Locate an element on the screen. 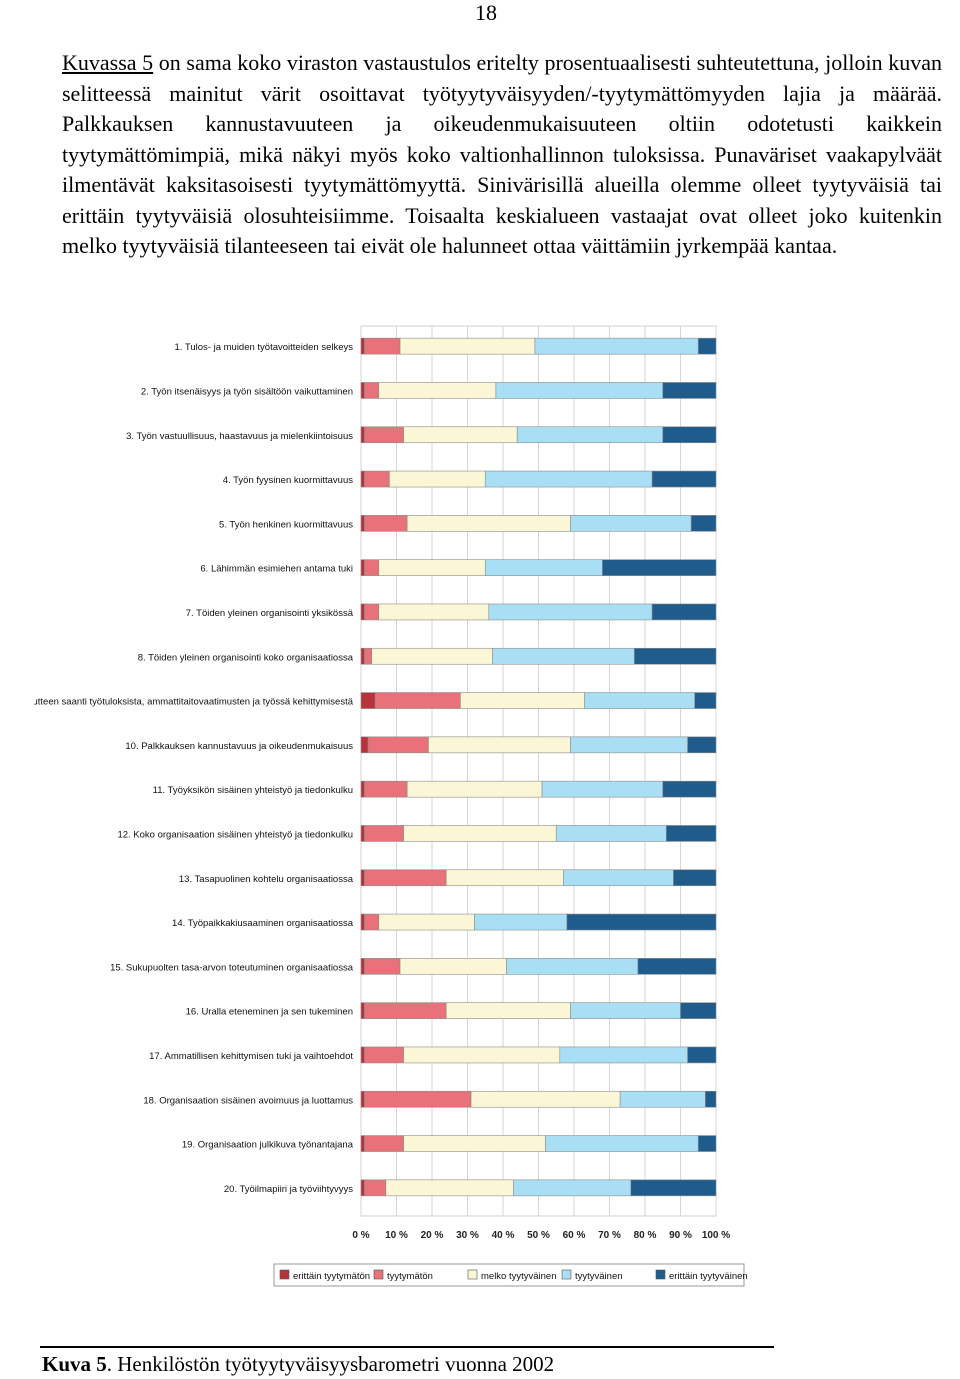 This screenshot has height=1379, width=960. caption-label: Kuva 5 is located at coordinates (74, 1364).